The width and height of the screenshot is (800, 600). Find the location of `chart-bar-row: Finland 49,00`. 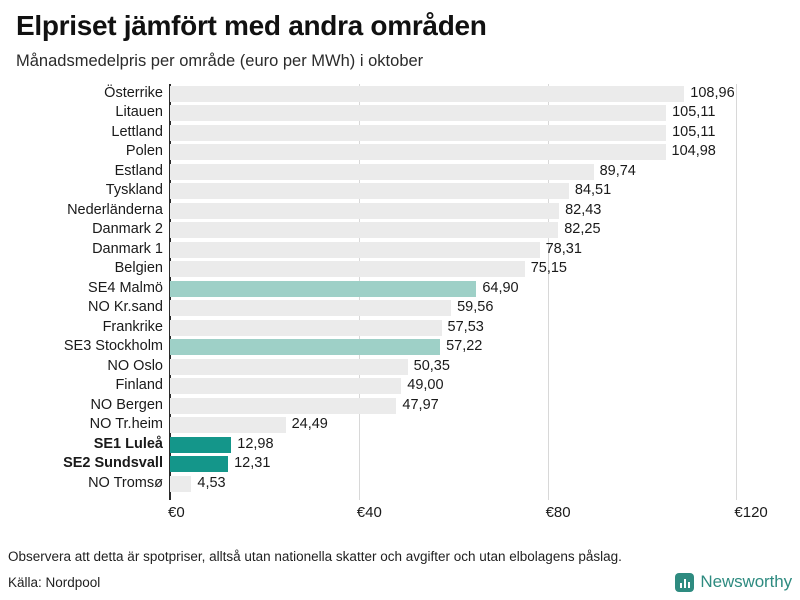

chart-bar-row: Finland 49,00 is located at coordinates (400, 386).